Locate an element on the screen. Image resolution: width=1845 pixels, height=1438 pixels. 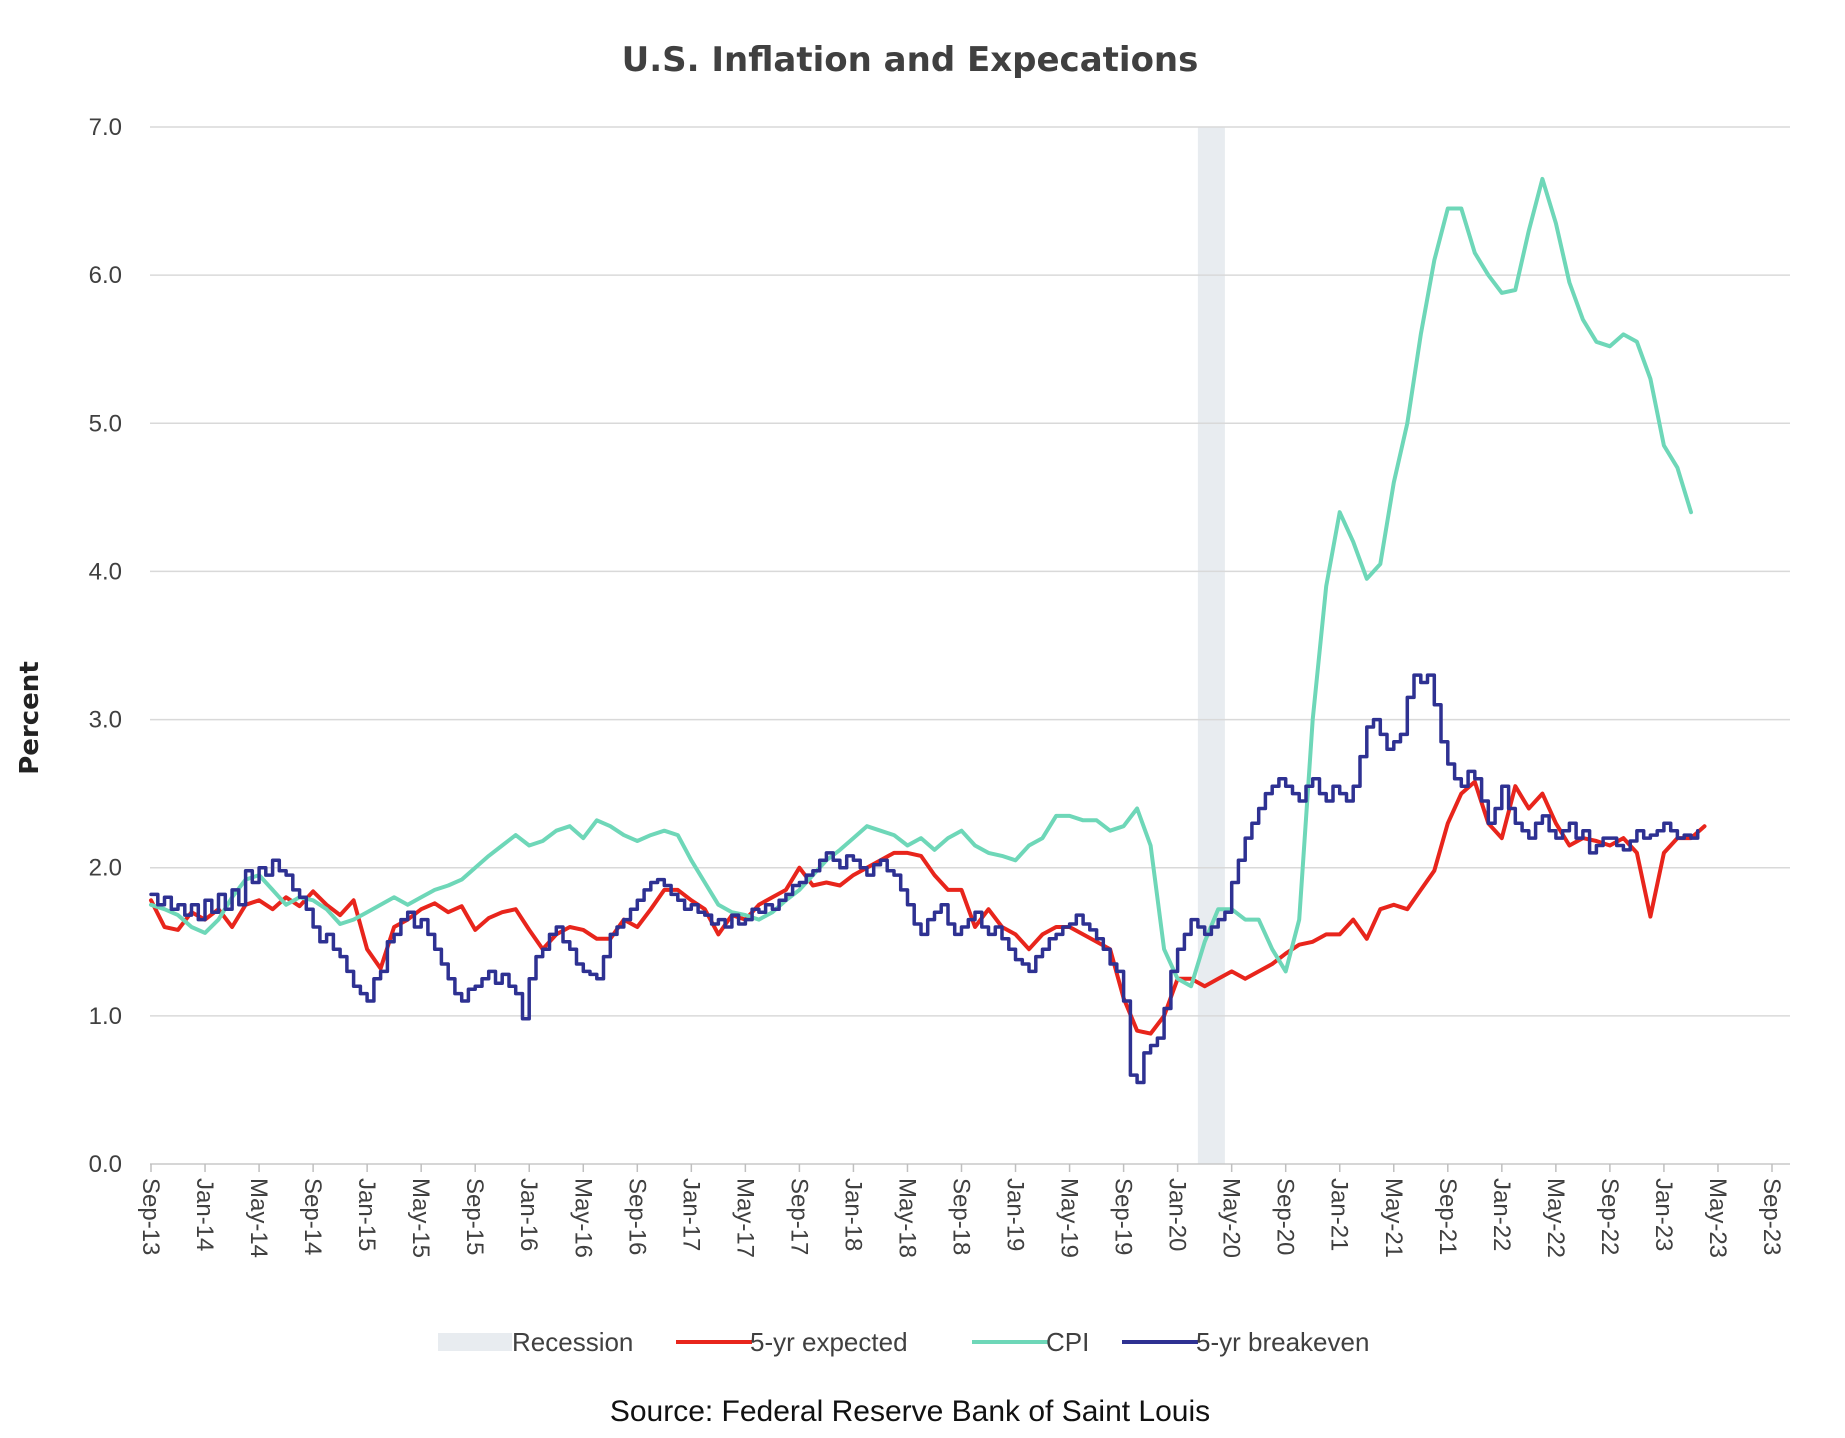
x-tick-label: May-18 is located at coordinates (906, 1218).